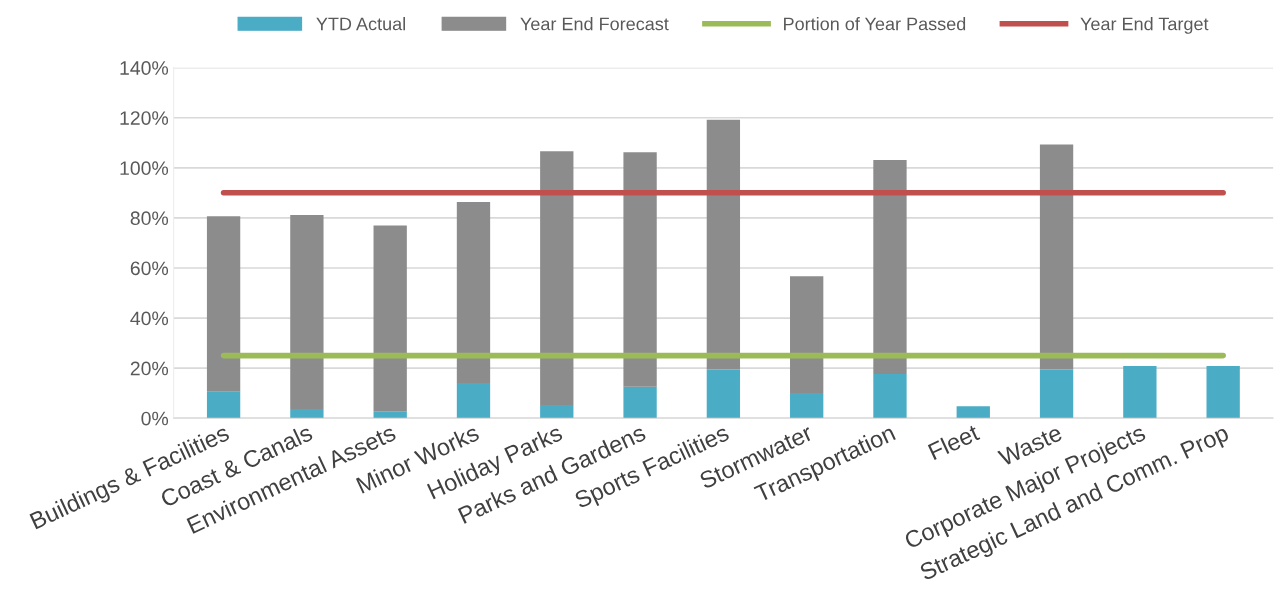 The height and width of the screenshot is (615, 1286). Describe the element at coordinates (155, 418) in the screenshot. I see `y-tick-label: 0%` at that location.